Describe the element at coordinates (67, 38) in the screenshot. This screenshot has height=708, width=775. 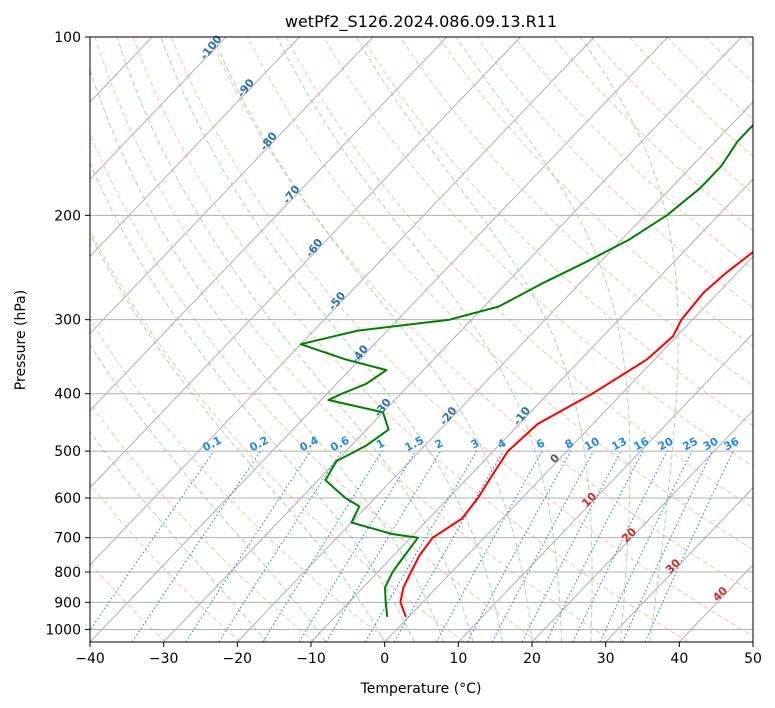
I see `y-tick-label: 100` at that location.